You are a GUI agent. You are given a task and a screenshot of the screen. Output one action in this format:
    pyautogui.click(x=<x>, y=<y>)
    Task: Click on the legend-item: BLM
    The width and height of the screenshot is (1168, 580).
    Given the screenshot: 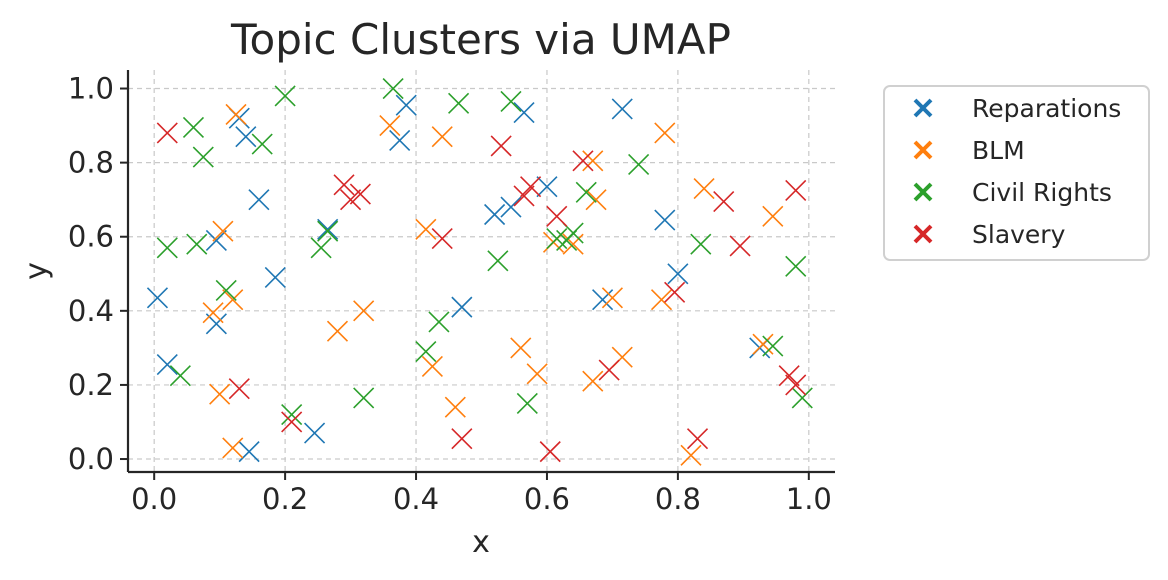 What is the action you would take?
    pyautogui.click(x=969, y=150)
    